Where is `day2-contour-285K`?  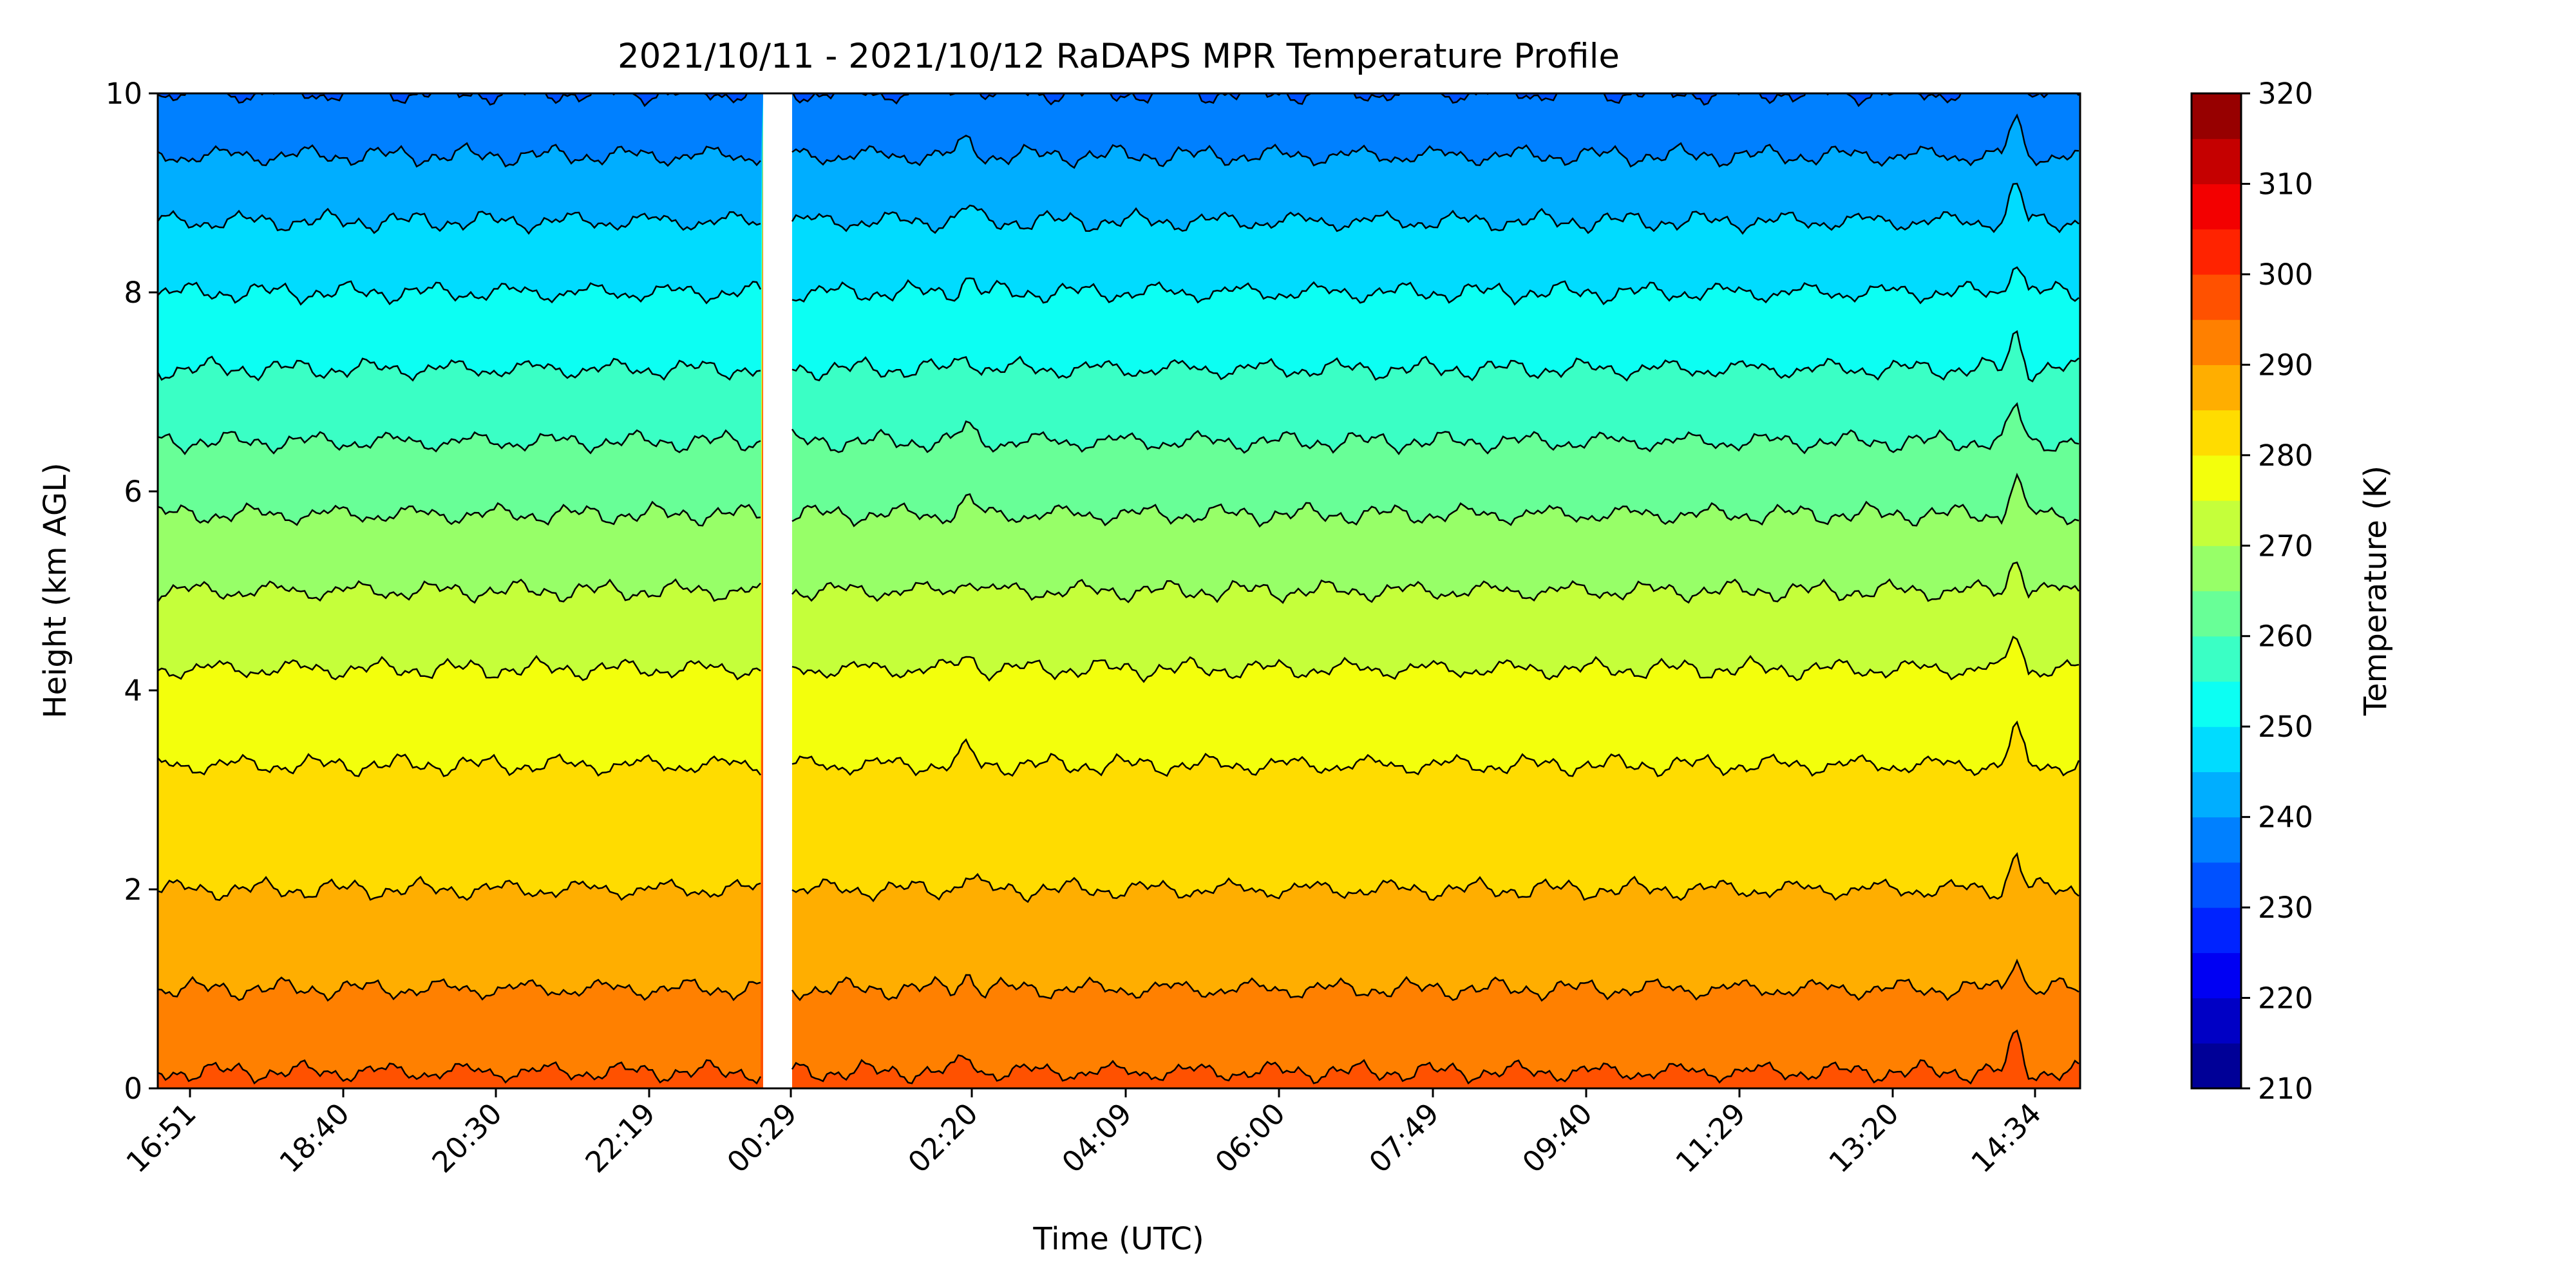 day2-contour-285K is located at coordinates (1435, 878).